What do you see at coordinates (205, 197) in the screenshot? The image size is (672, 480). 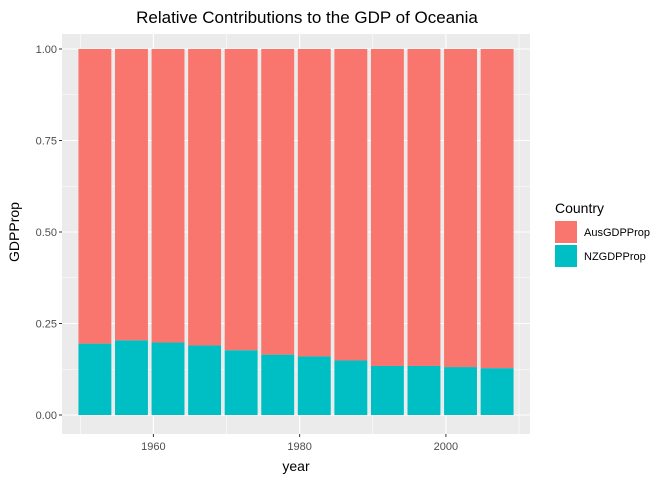 I see `bar-AusGDPProp-1967` at bounding box center [205, 197].